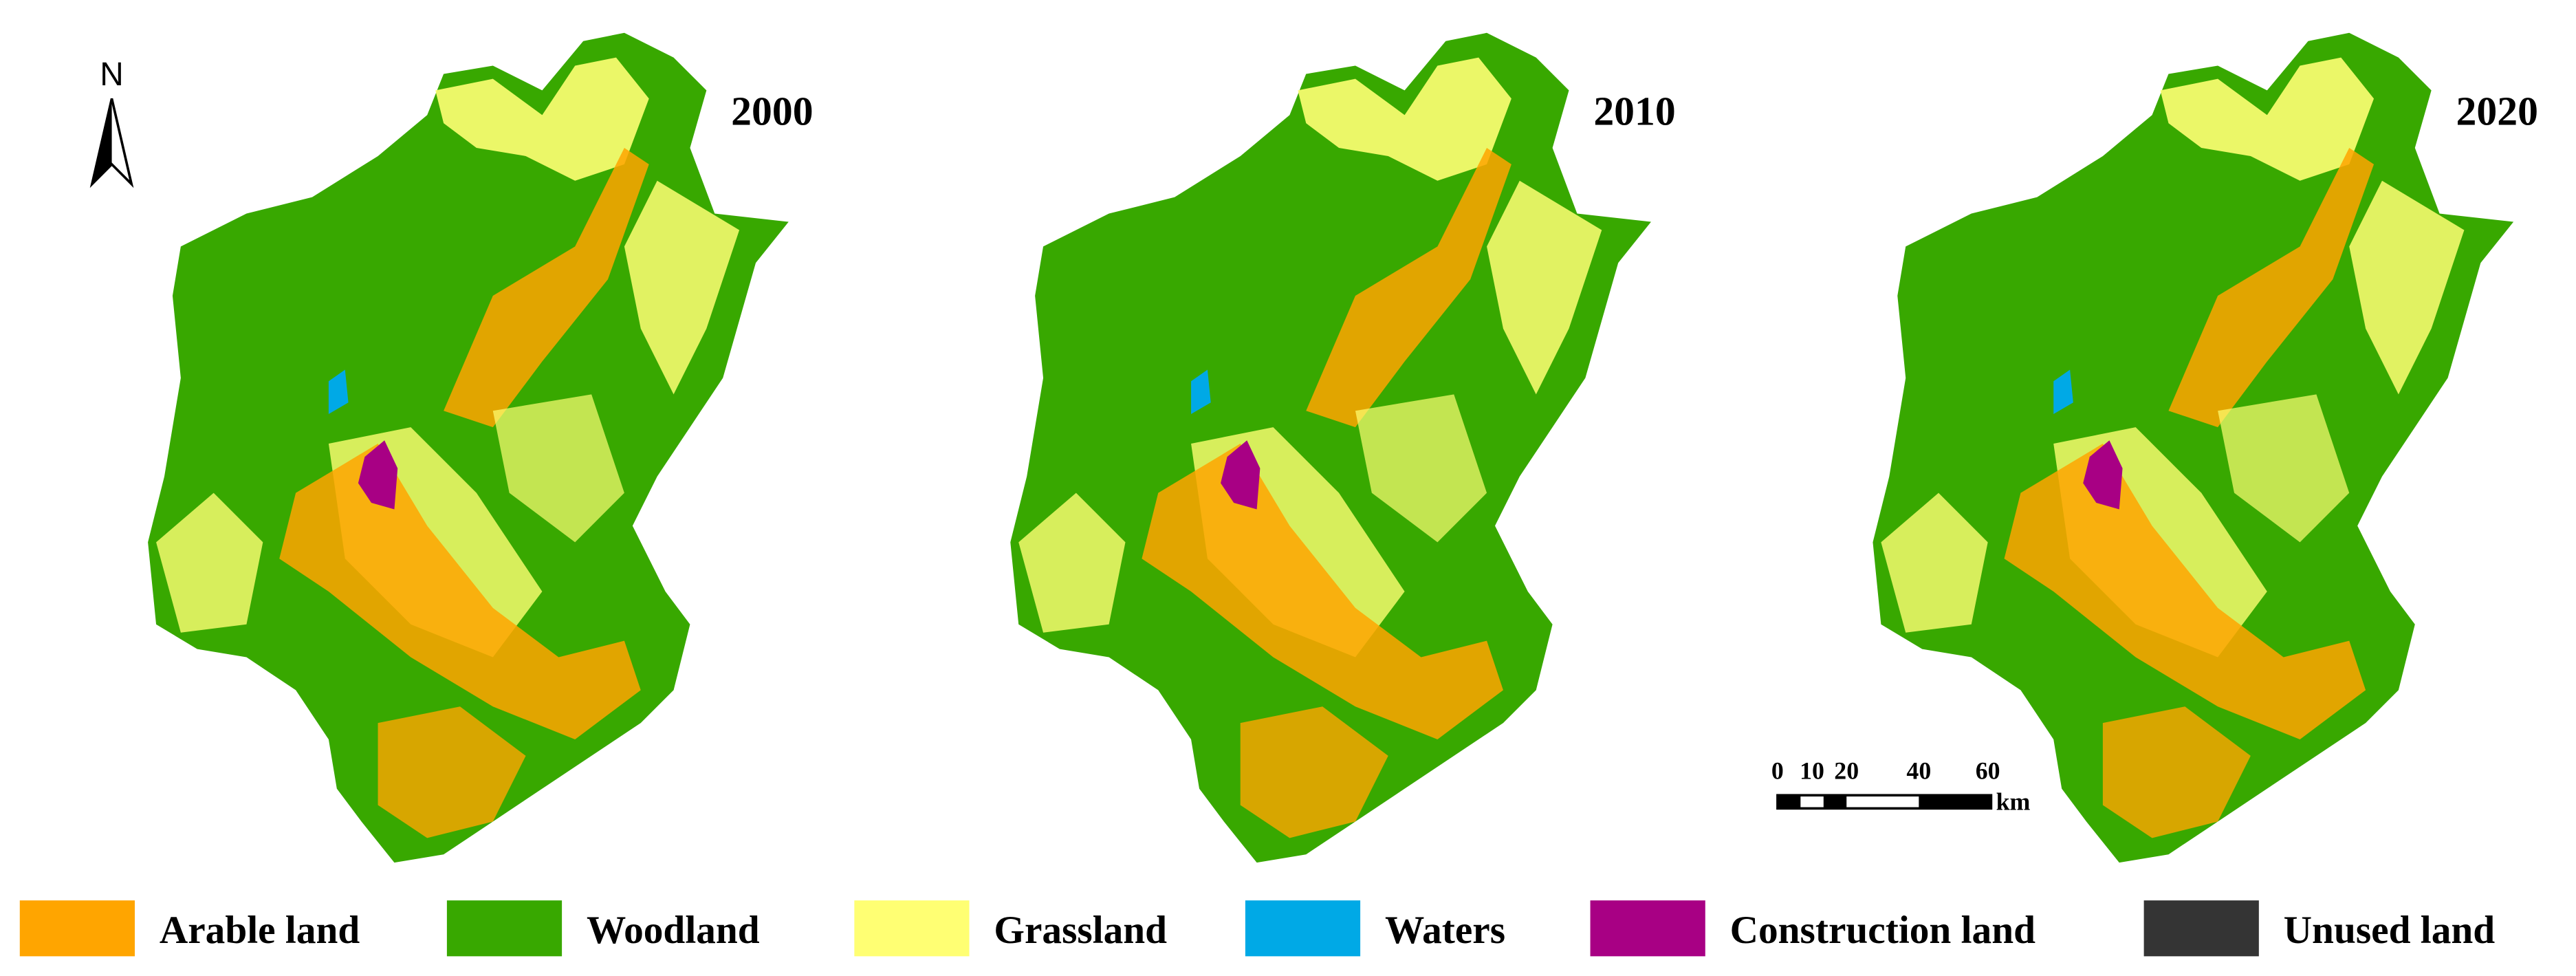 The image size is (2576, 976). Describe the element at coordinates (772, 111) in the screenshot. I see `year-label: 2000` at that location.